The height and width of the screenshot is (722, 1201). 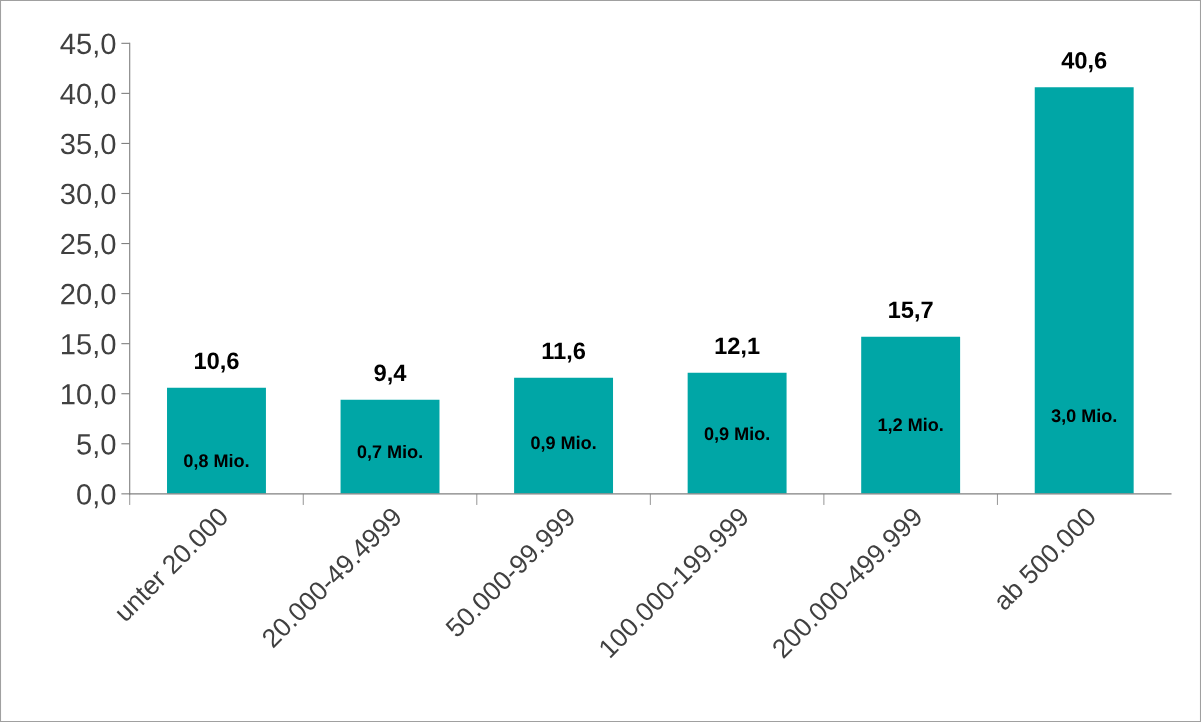 What do you see at coordinates (88, 195) in the screenshot?
I see `y-tick-label: 30,0` at bounding box center [88, 195].